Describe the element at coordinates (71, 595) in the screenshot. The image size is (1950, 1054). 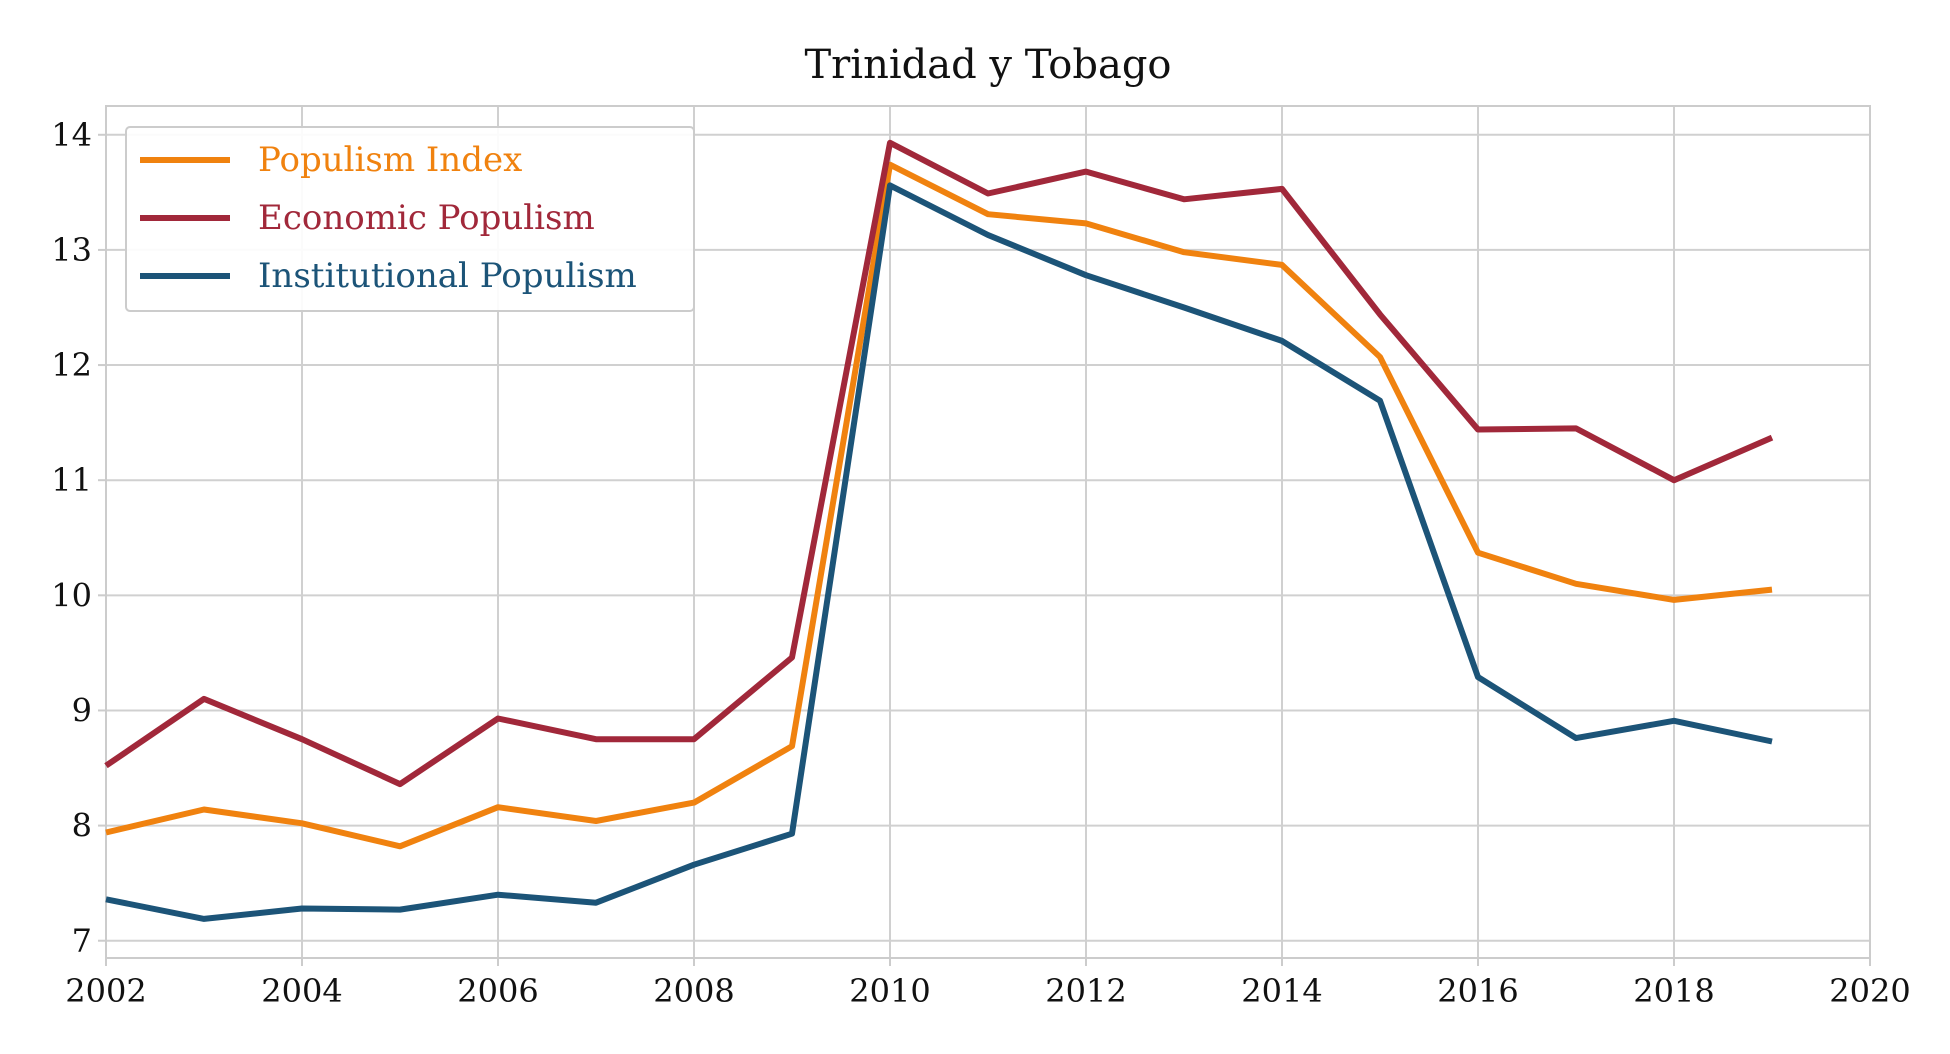
I see `y-tick-label: 10` at that location.